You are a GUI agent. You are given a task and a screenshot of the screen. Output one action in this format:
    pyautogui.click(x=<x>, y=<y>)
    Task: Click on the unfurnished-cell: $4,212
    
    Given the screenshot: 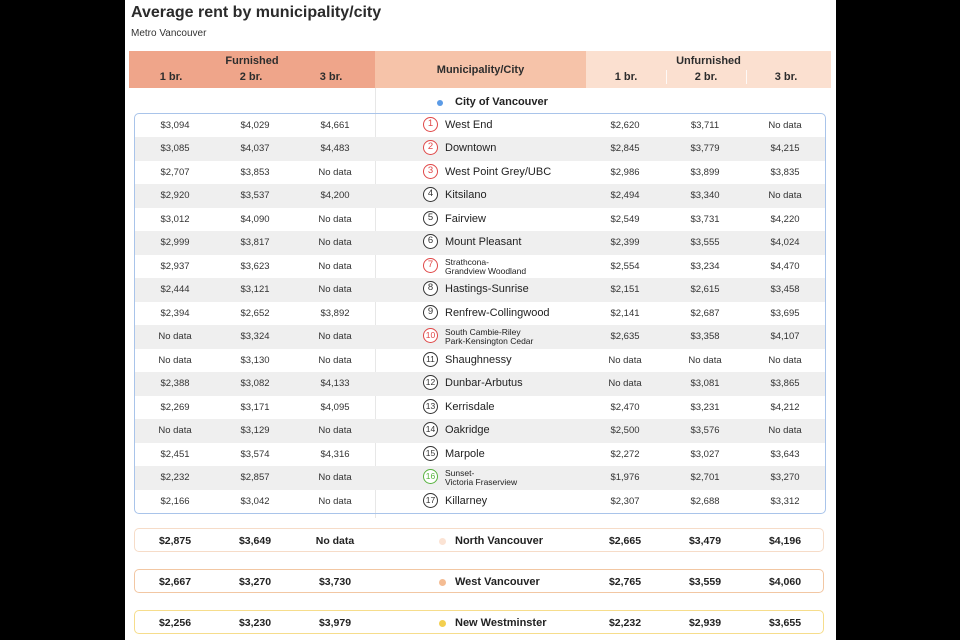 What is the action you would take?
    pyautogui.click(x=785, y=407)
    